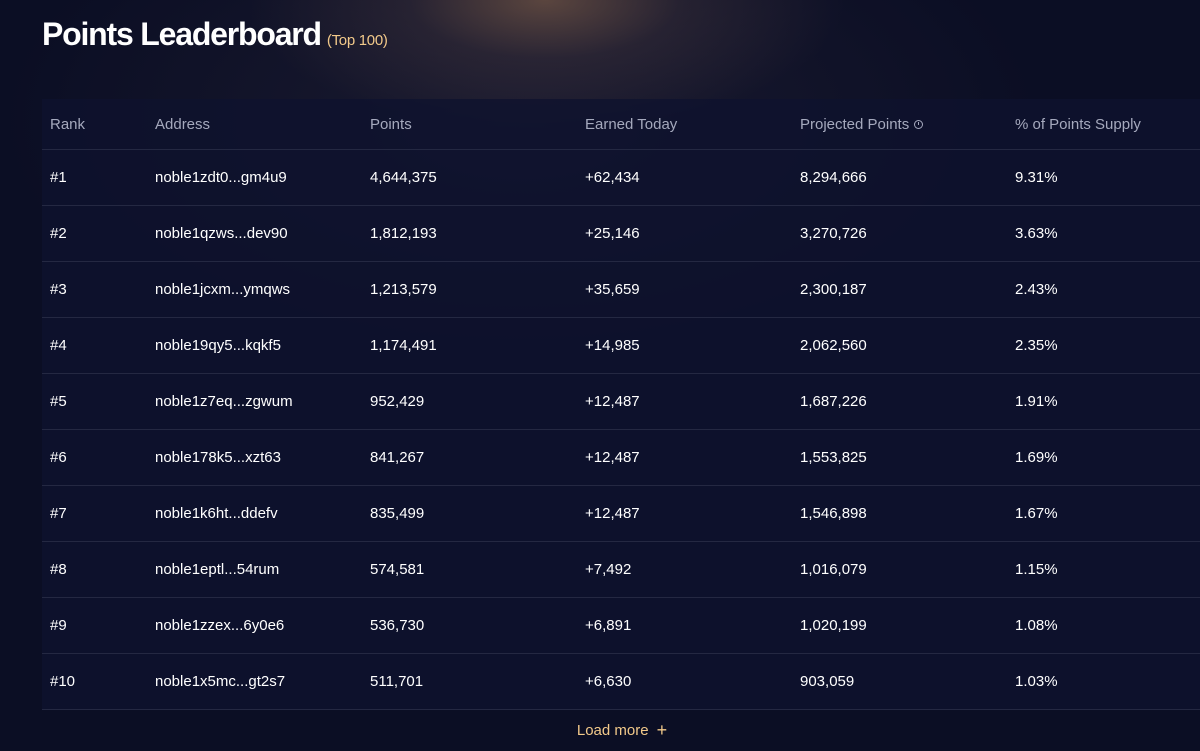 The height and width of the screenshot is (751, 1200). Describe the element at coordinates (58, 401) in the screenshot. I see `cell-rank: #5` at that location.